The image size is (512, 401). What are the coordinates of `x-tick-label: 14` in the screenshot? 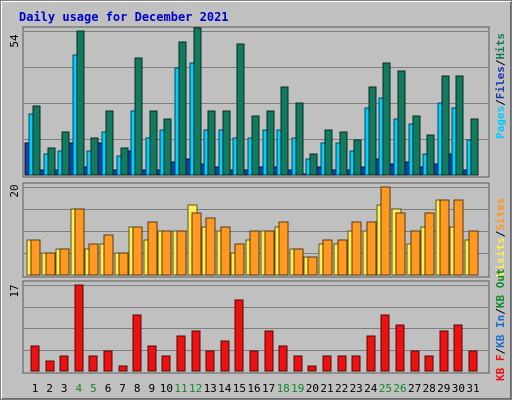 It's located at (225, 388).